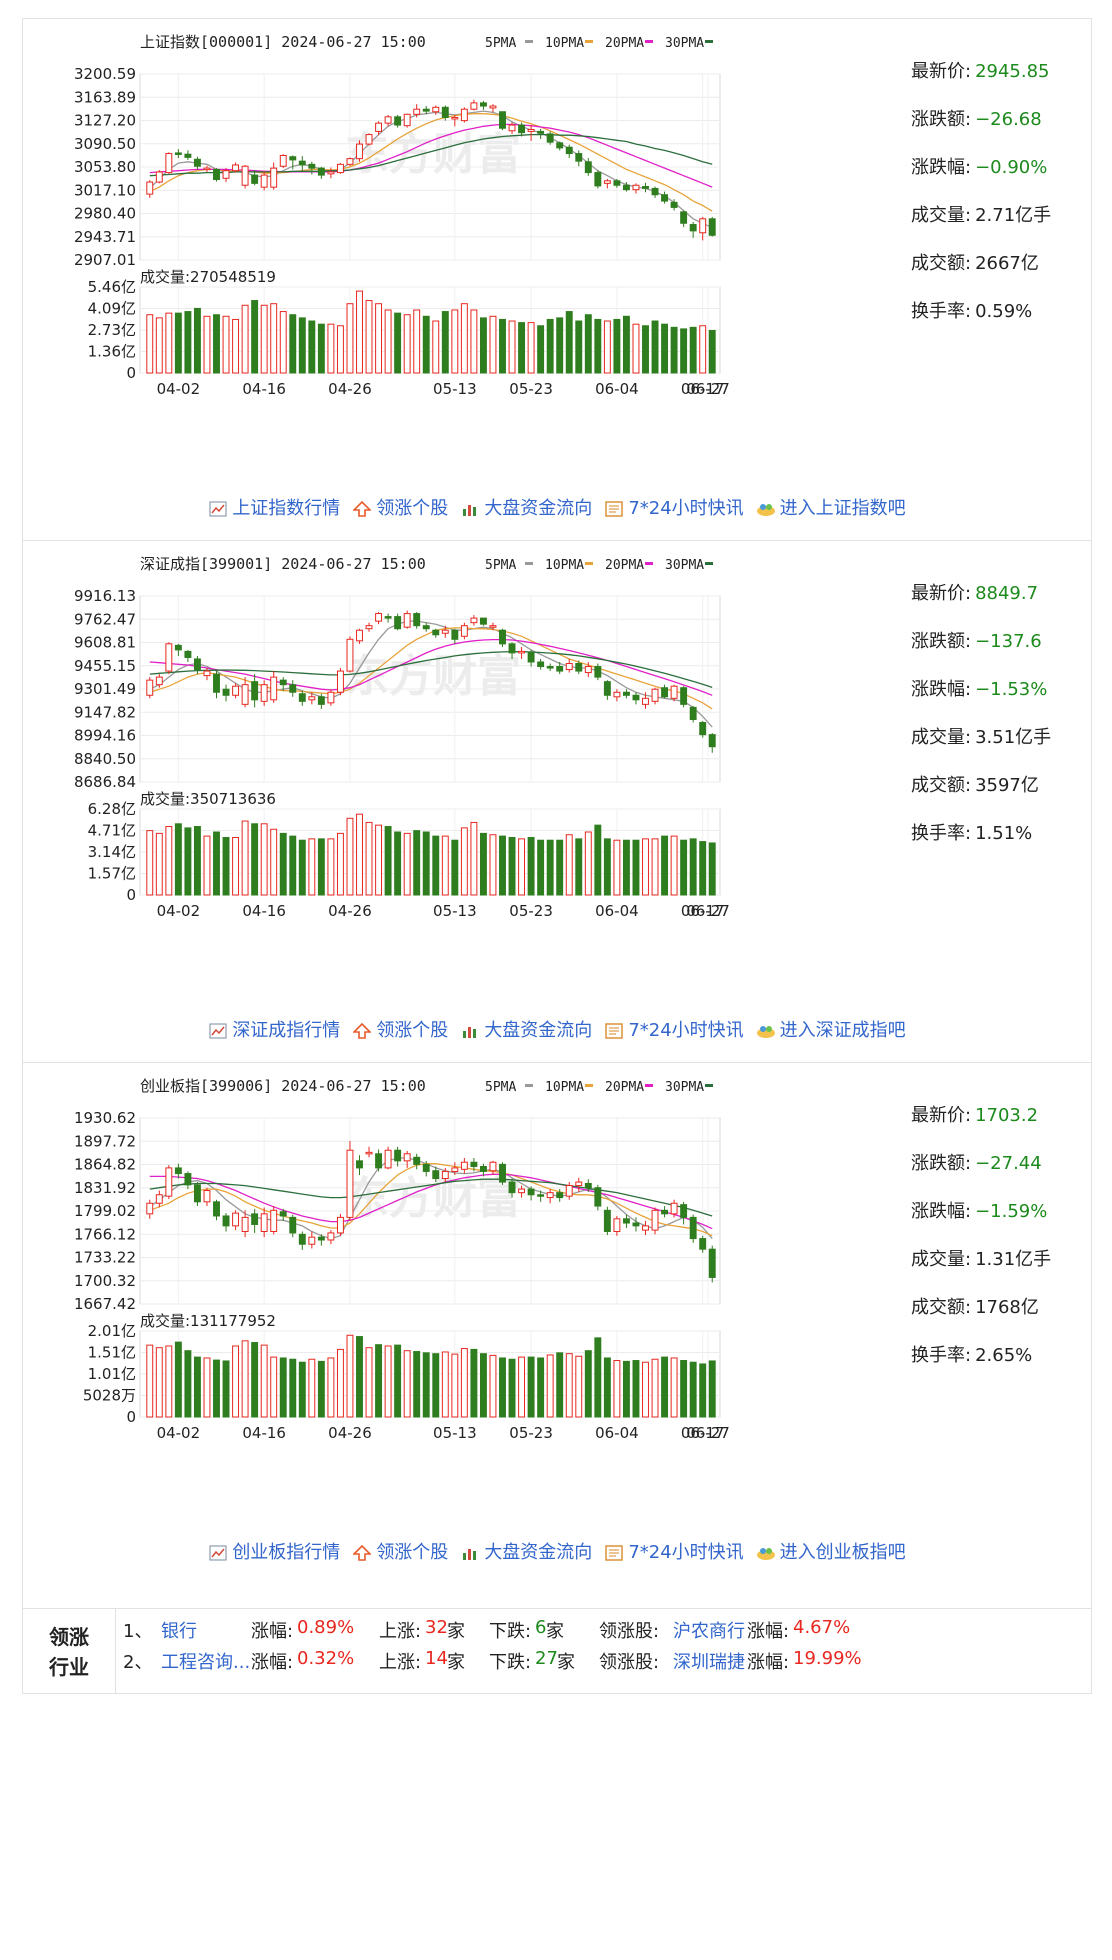 This screenshot has height=1960, width=1112. What do you see at coordinates (412, 508) in the screenshot?
I see `quick-link-label: 领涨个股` at bounding box center [412, 508].